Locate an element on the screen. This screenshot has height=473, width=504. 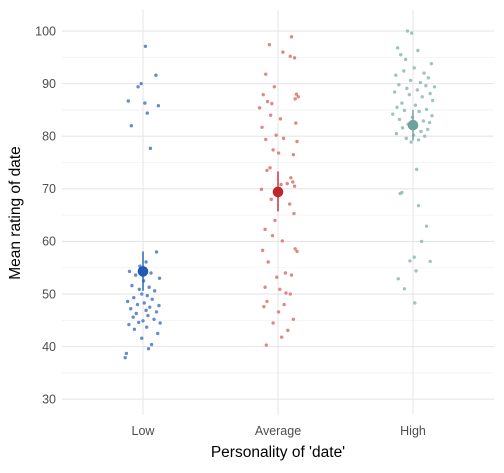
y-tick-label: 100 is located at coordinates (45, 31).